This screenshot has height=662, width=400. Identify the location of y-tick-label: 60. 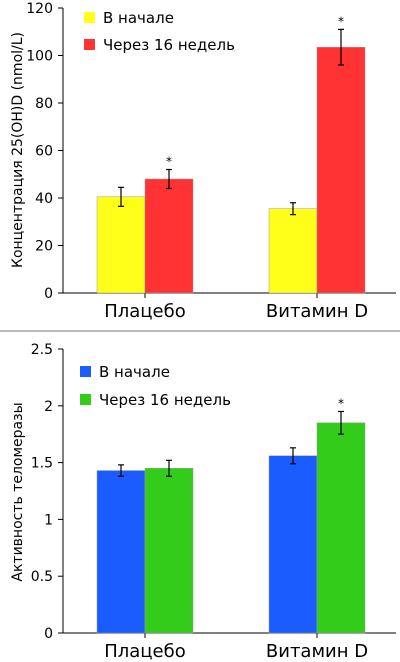
(44, 152).